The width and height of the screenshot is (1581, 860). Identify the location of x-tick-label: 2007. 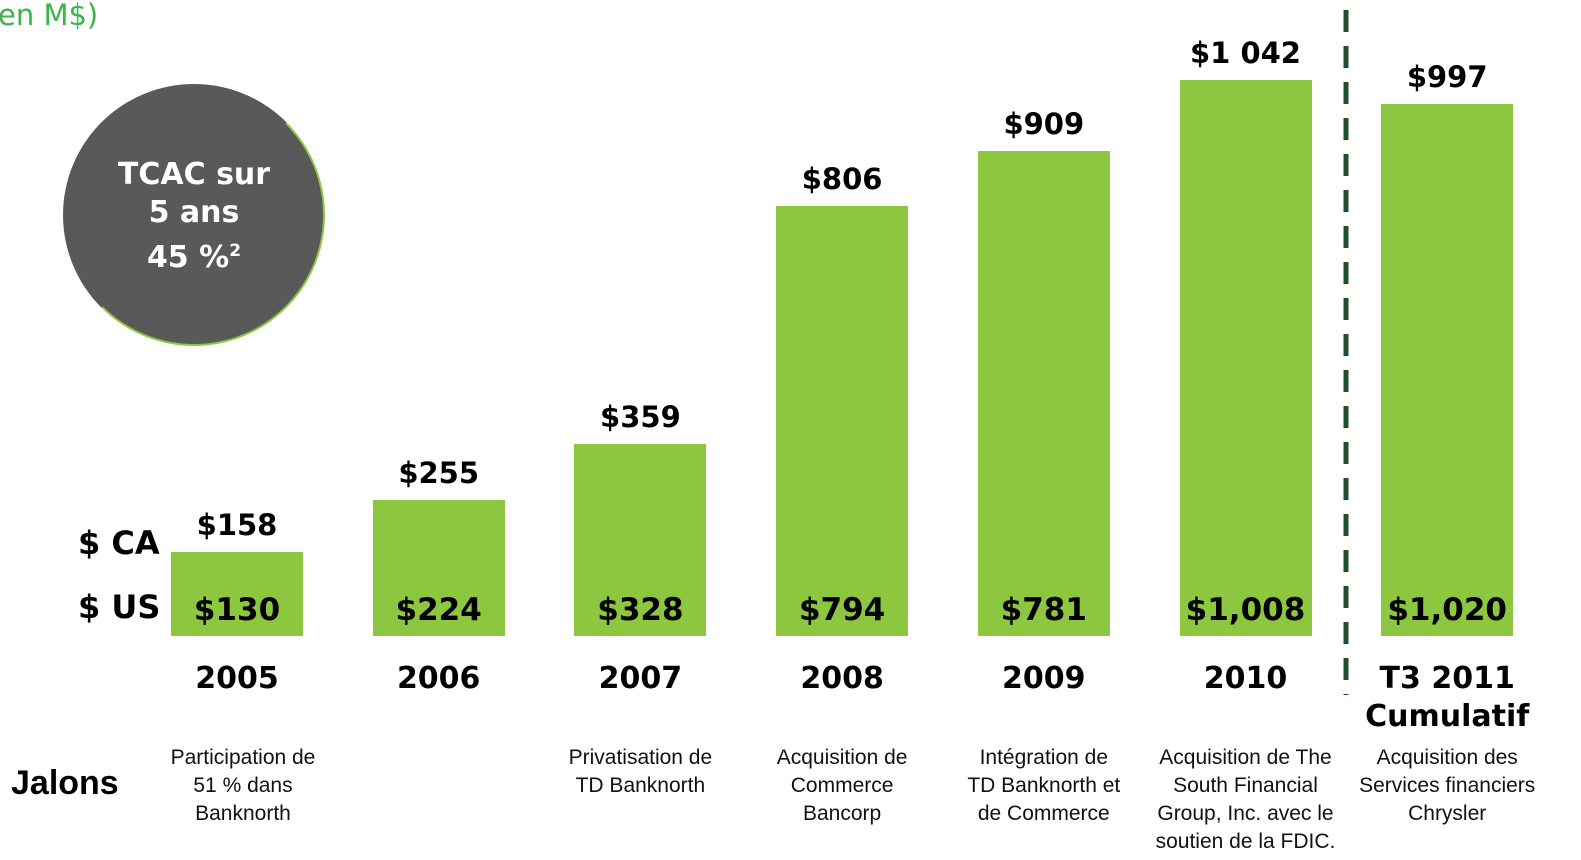
(640, 678).